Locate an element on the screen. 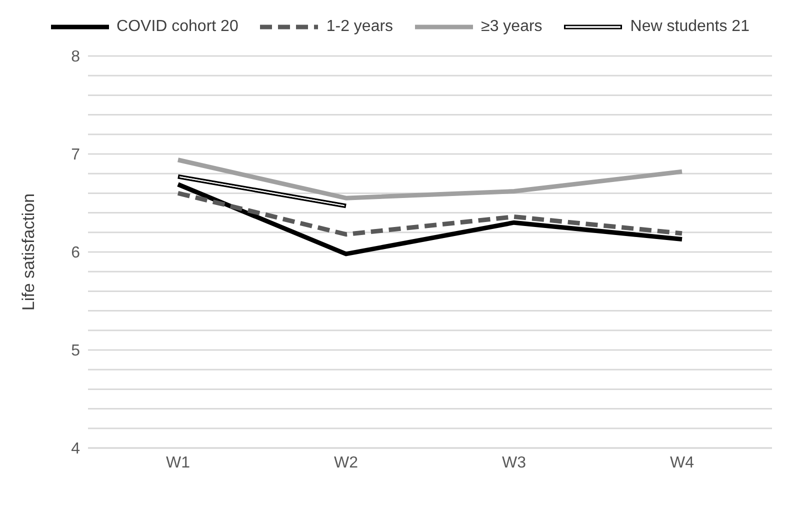 Image resolution: width=800 pixels, height=506 pixels. y-tick-label: 7 is located at coordinates (75, 155).